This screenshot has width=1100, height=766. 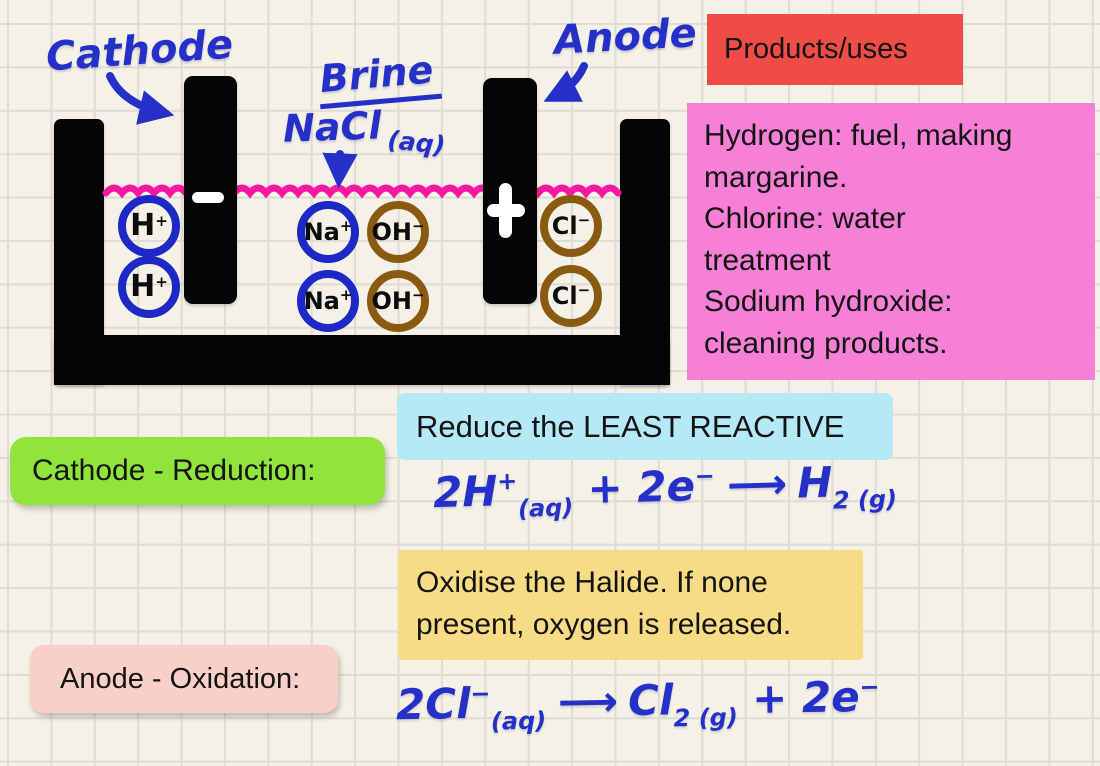 I want to click on products-uses-header: Products/uses, so click(x=835, y=49).